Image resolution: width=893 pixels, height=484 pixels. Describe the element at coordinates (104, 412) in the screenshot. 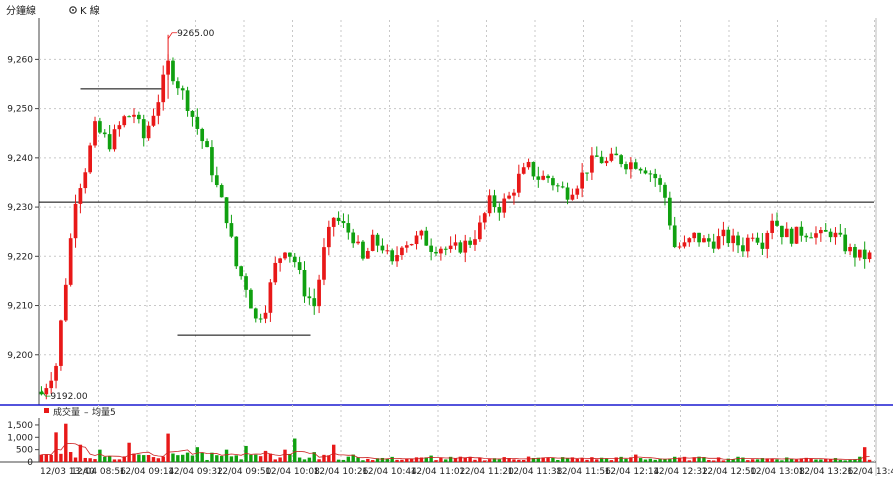

I see `volume-ma-legend-label: 均量5` at that location.